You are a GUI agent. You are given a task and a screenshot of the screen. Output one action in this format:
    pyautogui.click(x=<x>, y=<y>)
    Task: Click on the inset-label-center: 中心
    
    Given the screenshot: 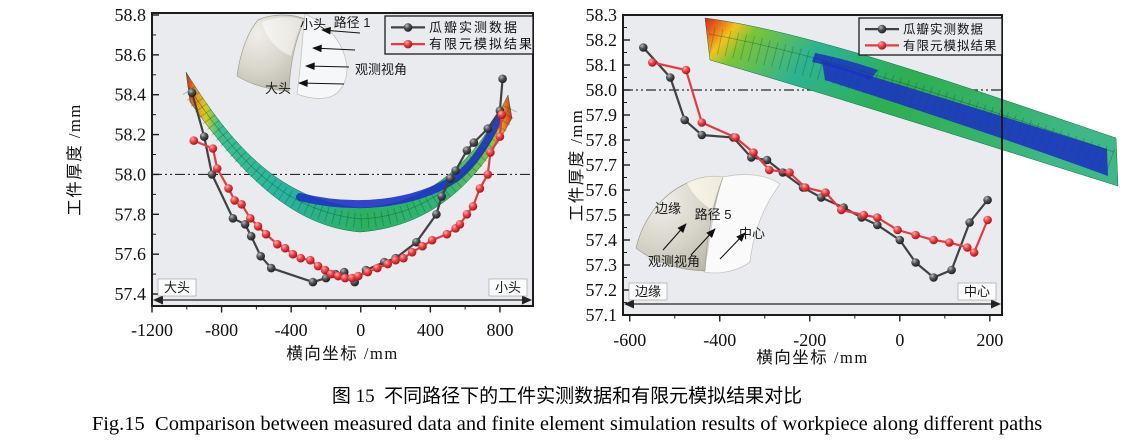 What is the action you would take?
    pyautogui.click(x=752, y=233)
    